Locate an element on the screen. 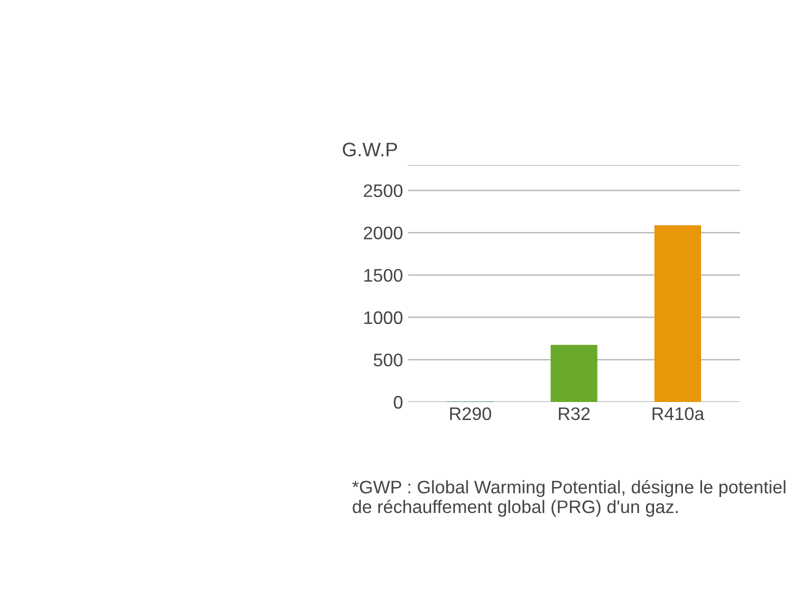  text: *GWP : Global Warming Potential, désigne le potentiel de réchauffement global (PRG) d'un gaz. is located at coordinates (569, 498).